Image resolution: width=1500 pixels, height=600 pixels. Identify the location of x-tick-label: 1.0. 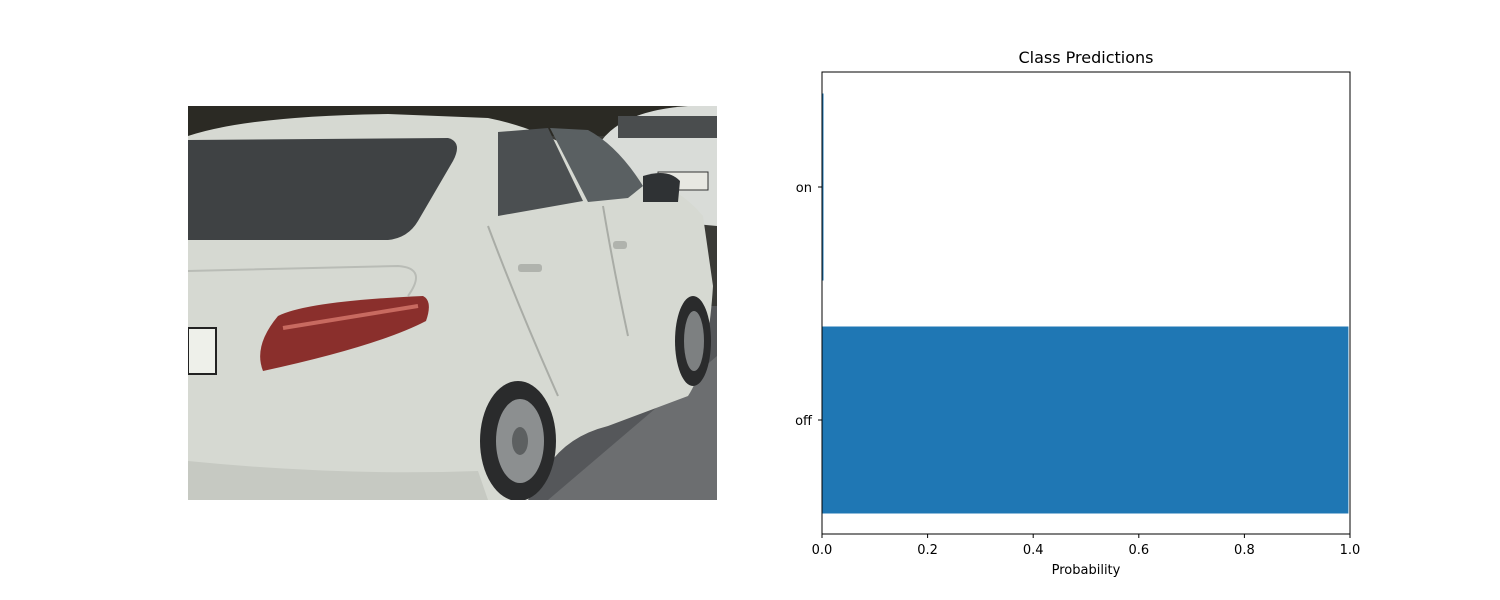
(1350, 550).